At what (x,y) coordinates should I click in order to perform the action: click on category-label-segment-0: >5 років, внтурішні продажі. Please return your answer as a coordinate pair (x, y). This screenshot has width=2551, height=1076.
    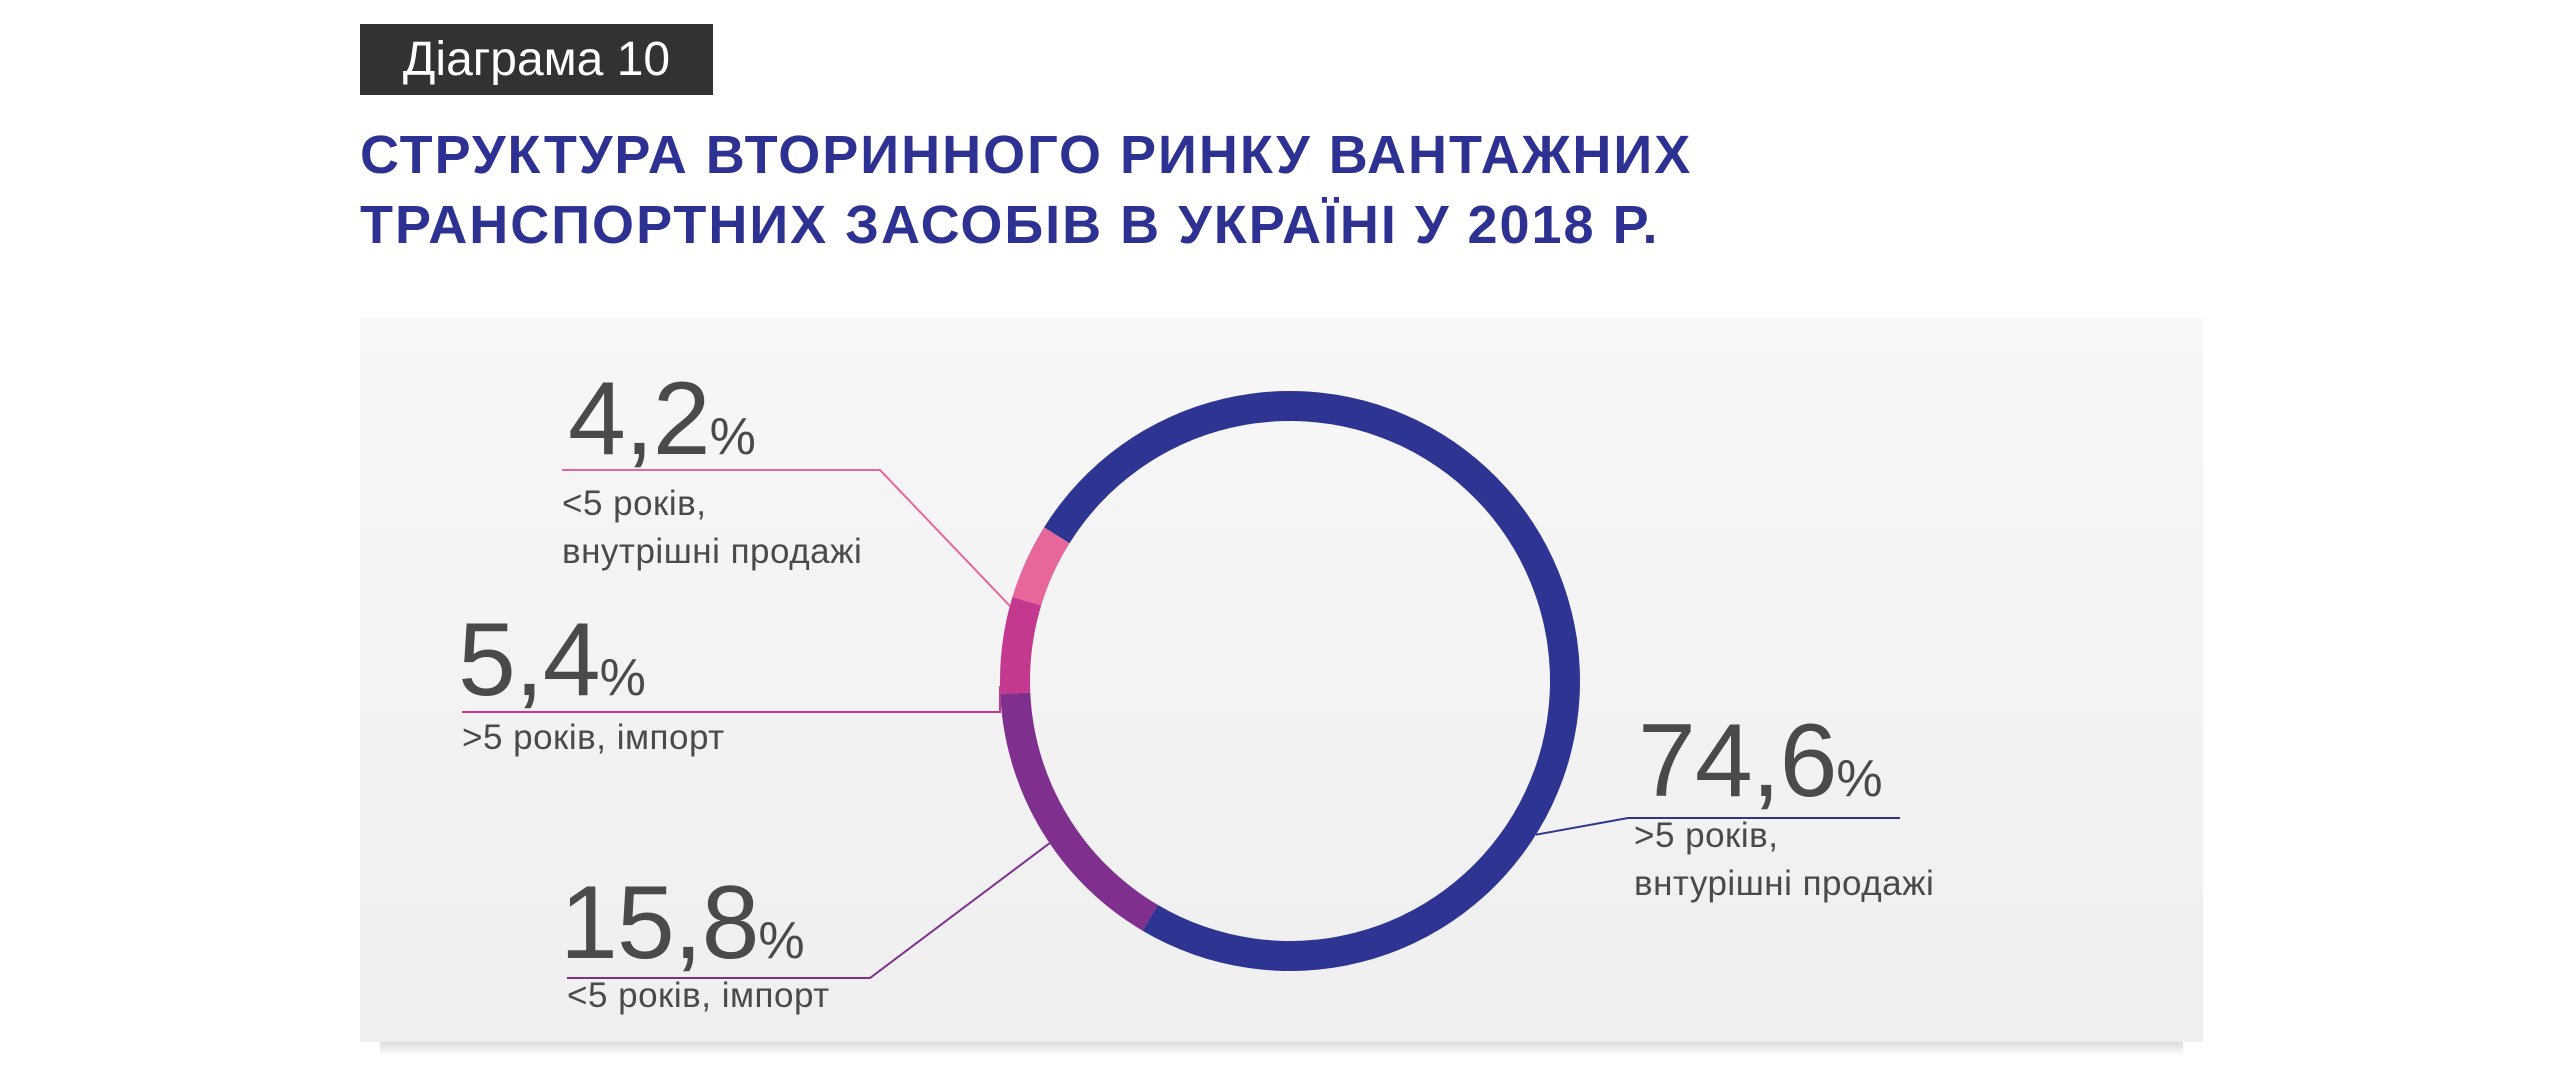
    Looking at the image, I should click on (1784, 860).